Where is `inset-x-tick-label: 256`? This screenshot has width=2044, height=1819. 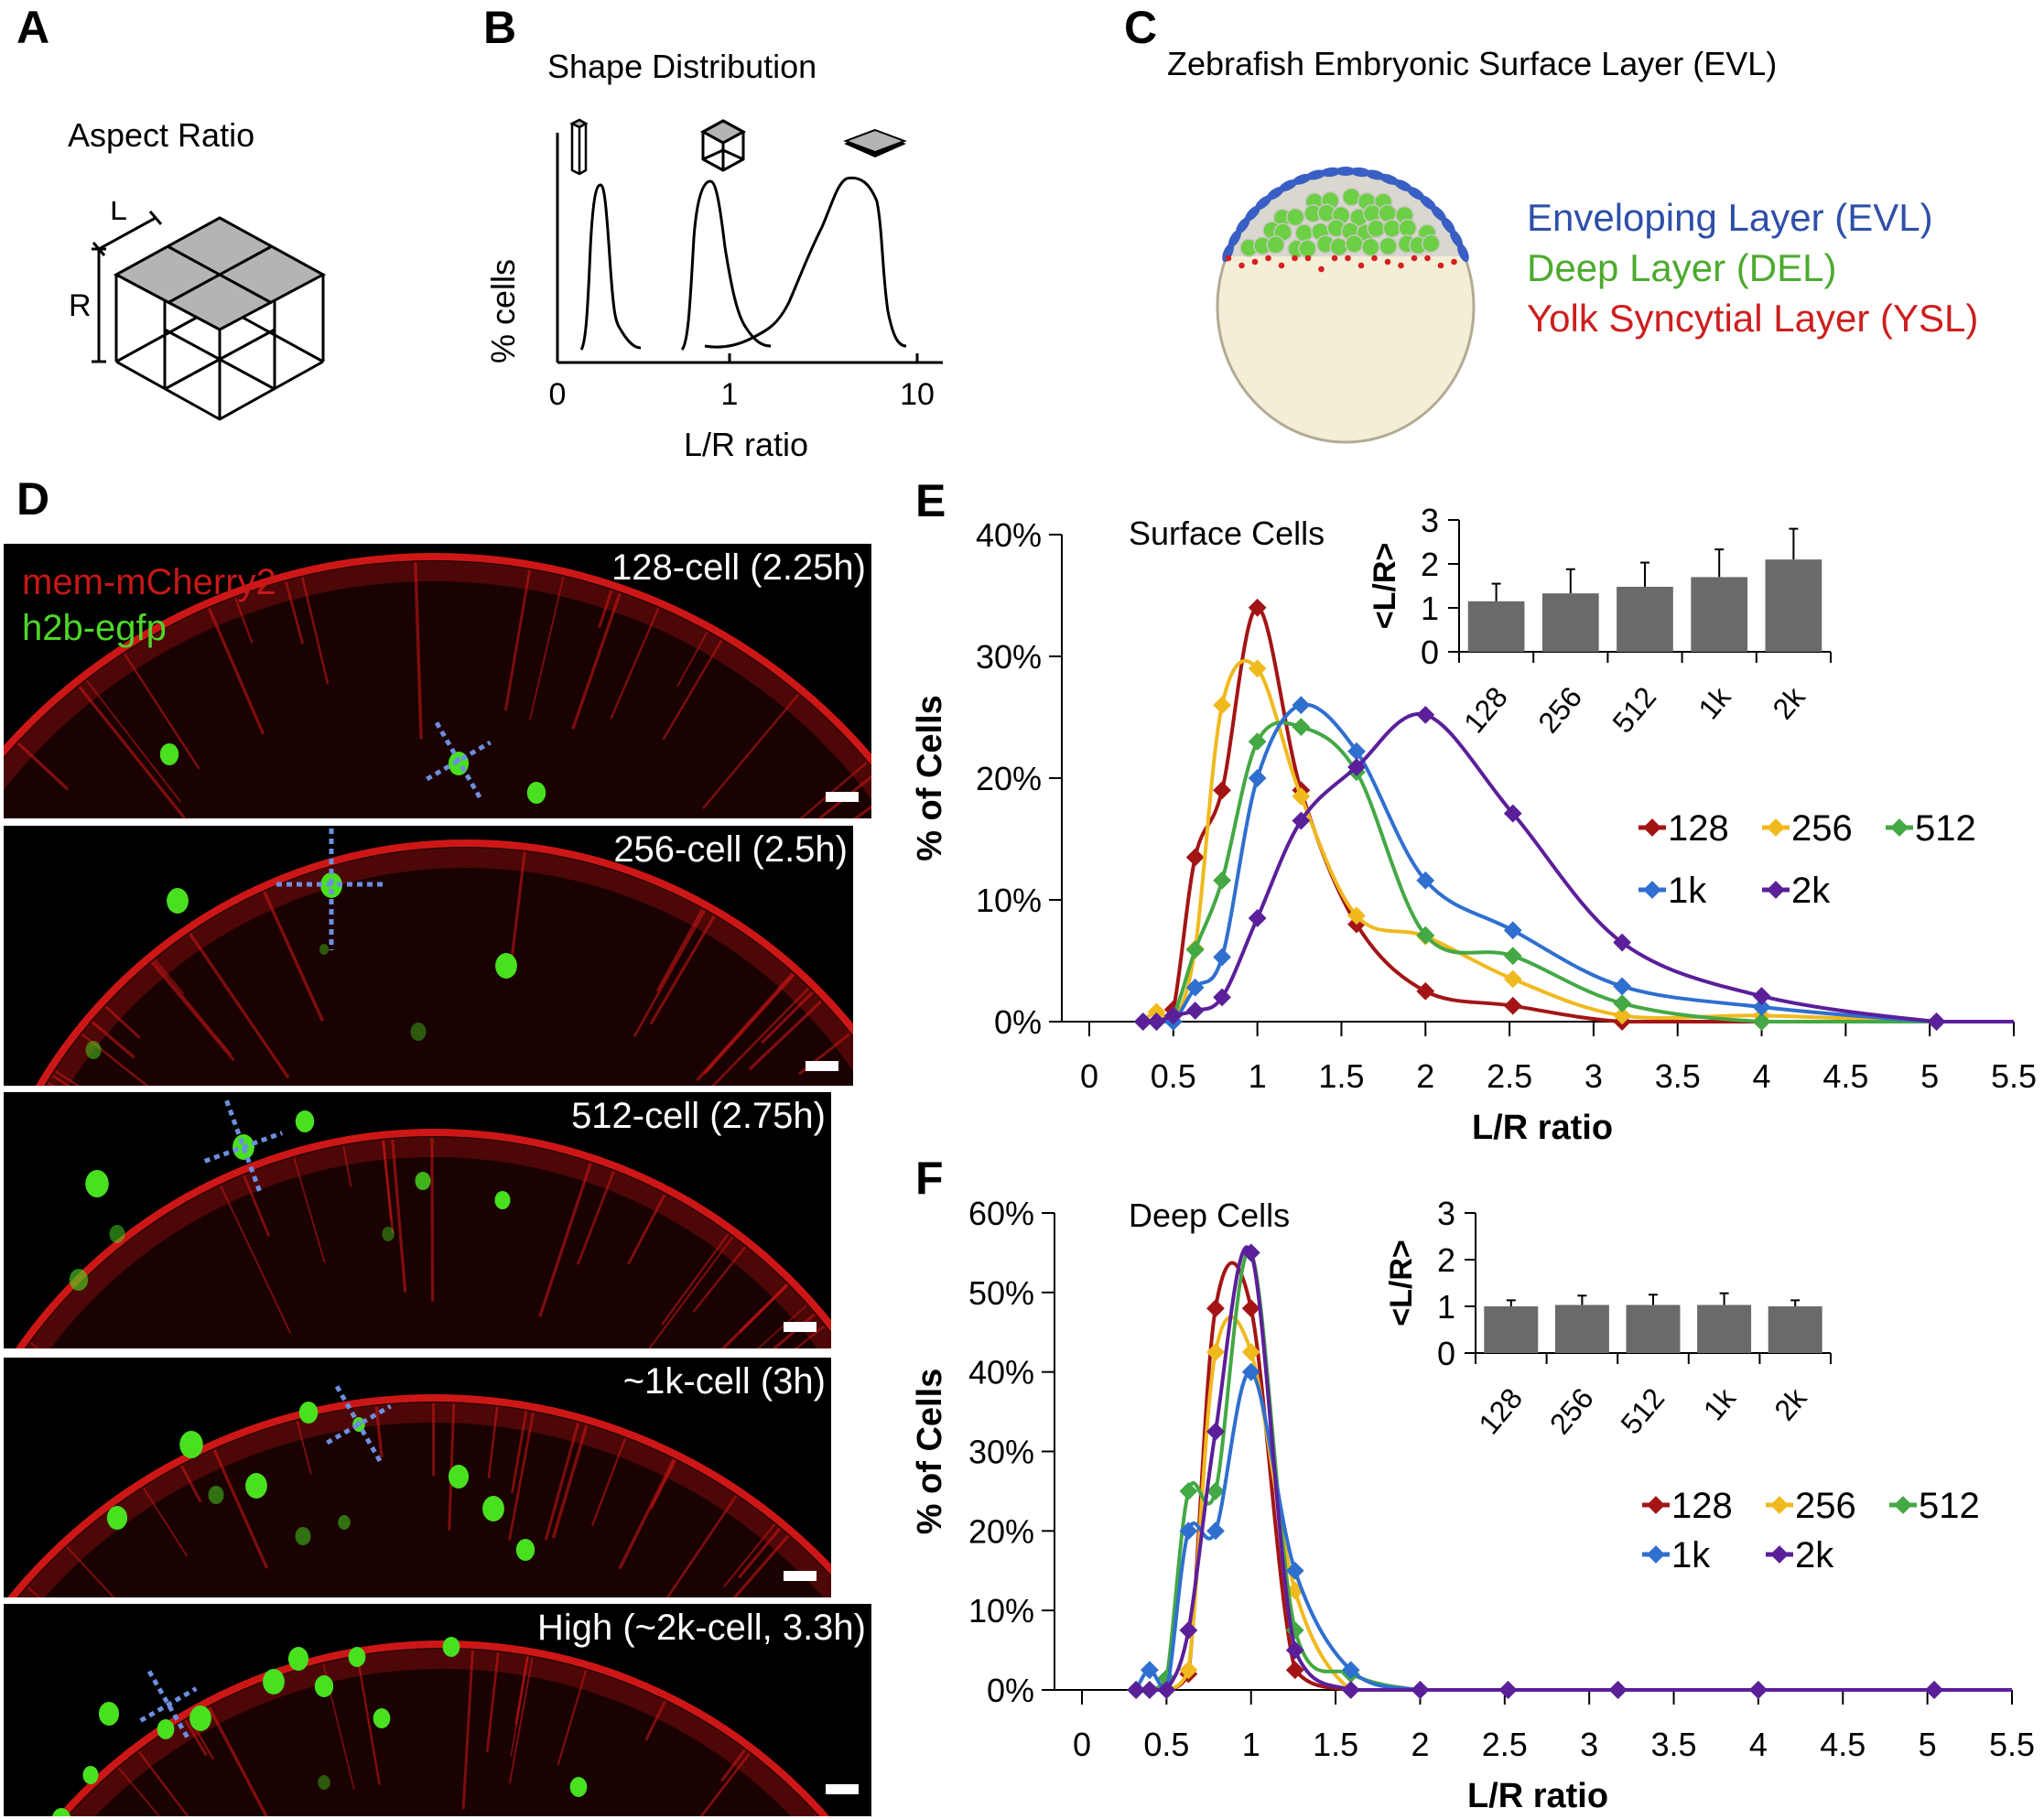 inset-x-tick-label: 256 is located at coordinates (1571, 1410).